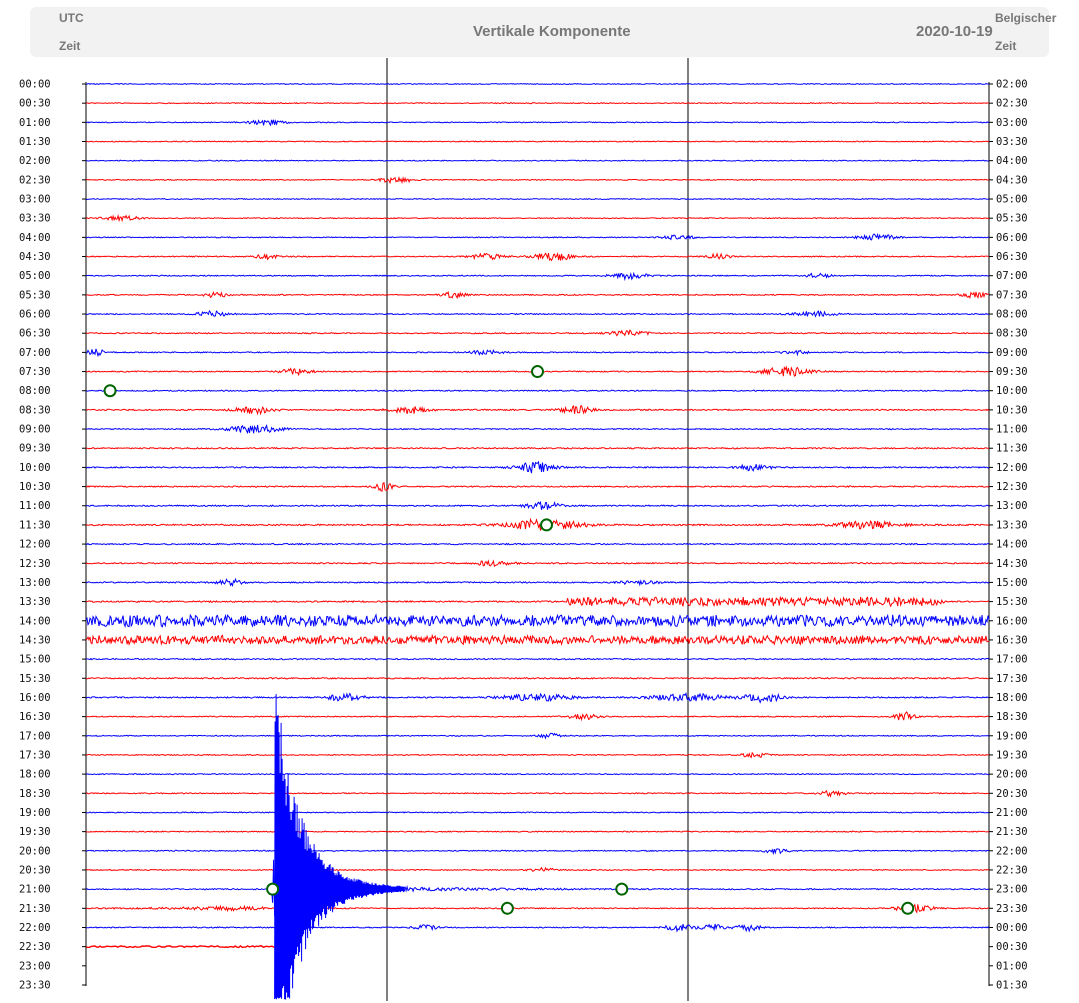  What do you see at coordinates (1012, 219) in the screenshot?
I see `right-tick-label: 05:30` at bounding box center [1012, 219].